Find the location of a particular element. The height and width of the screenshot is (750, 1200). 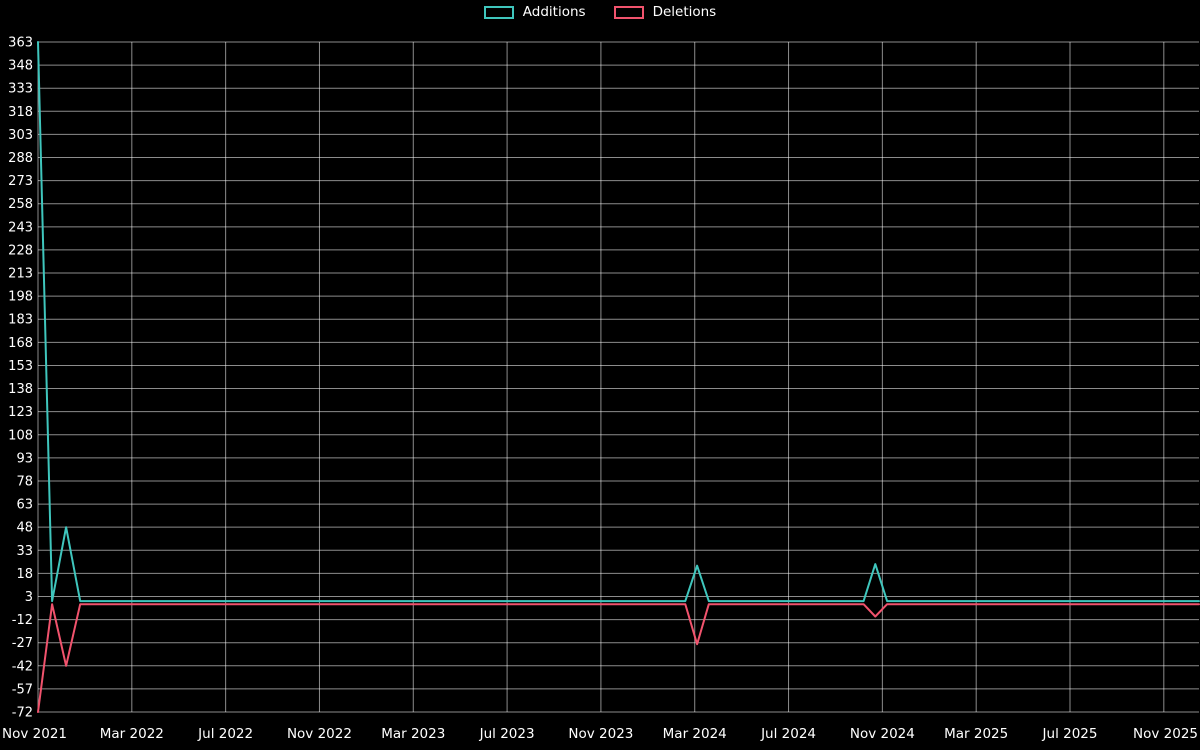

y-tick-label: 78 is located at coordinates (24, 481).